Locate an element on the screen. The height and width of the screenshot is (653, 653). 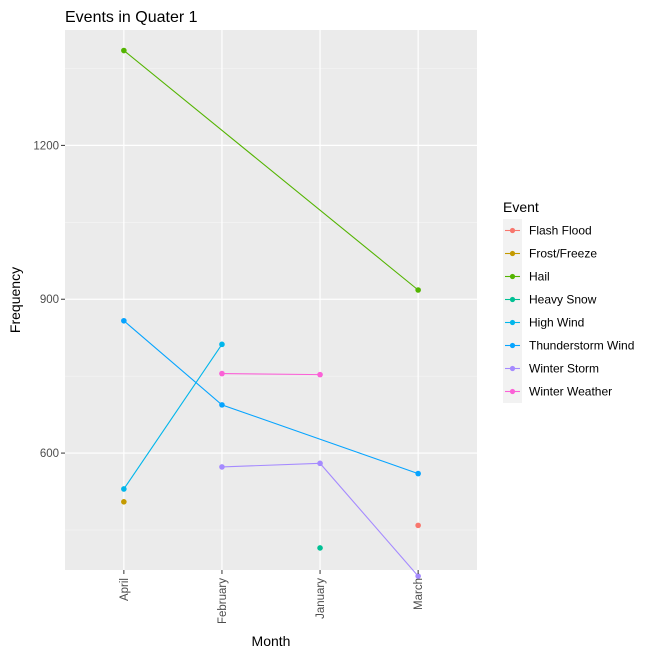
x-axis-title: Month is located at coordinates (271, 641).